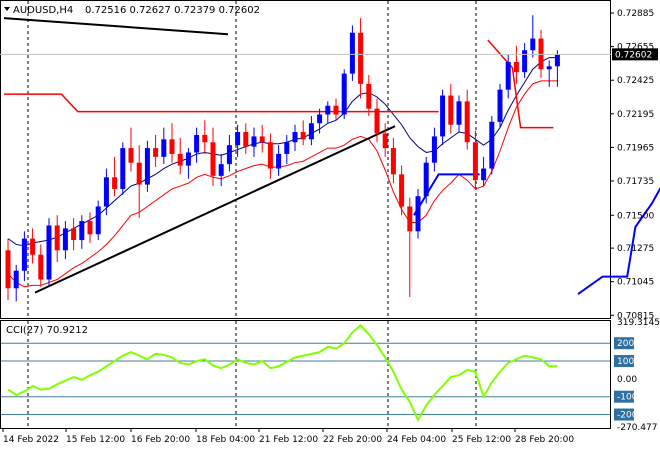 The image size is (660, 450). Describe the element at coordinates (635, 148) in the screenshot. I see `price-tick-label: 0.71965` at that location.